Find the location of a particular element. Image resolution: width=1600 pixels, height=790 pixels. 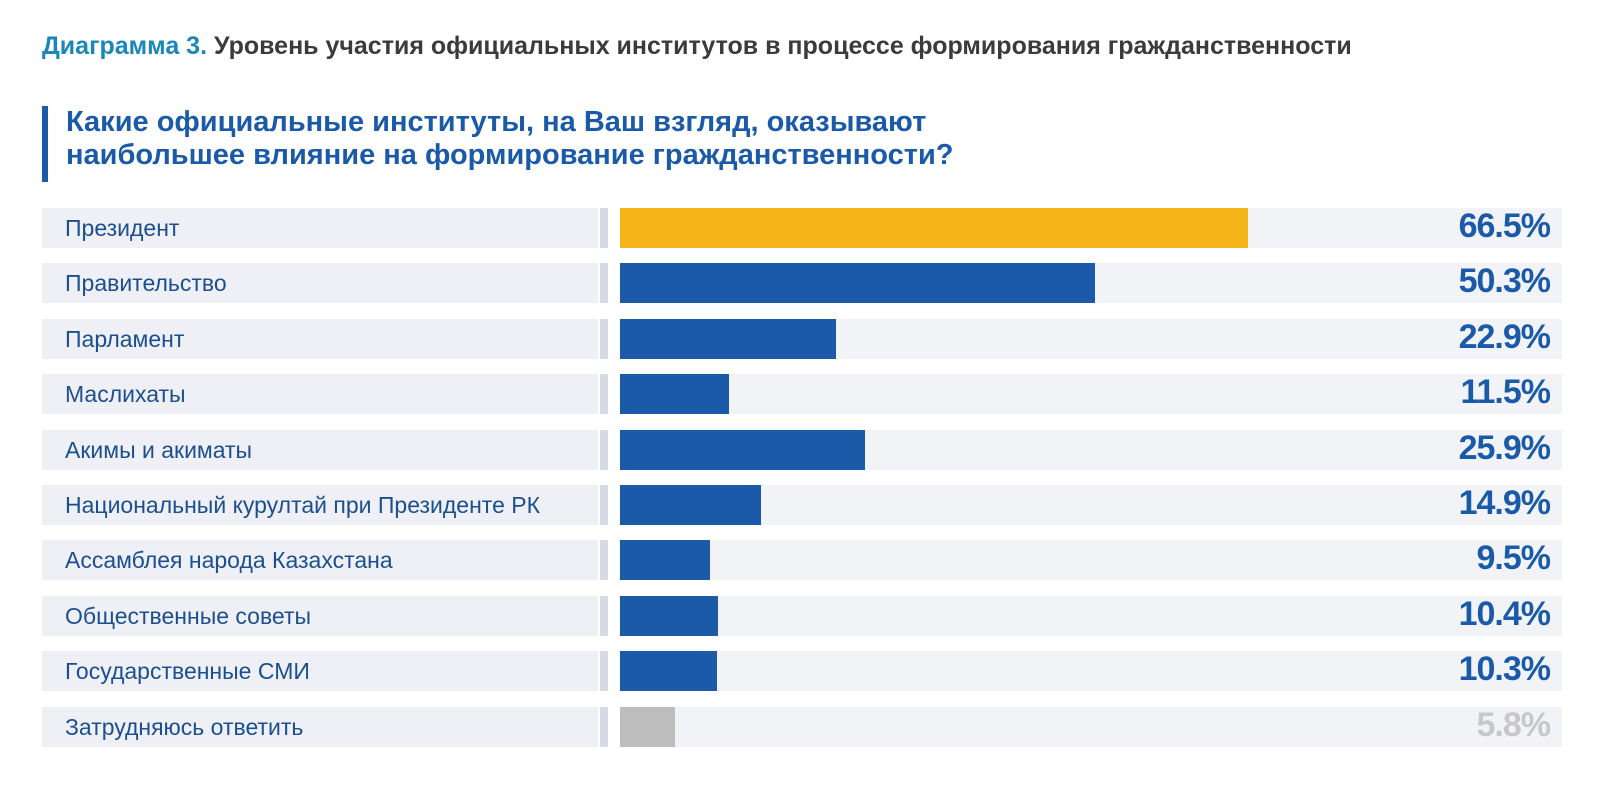

category-label: Общественные советы is located at coordinates (188, 616).